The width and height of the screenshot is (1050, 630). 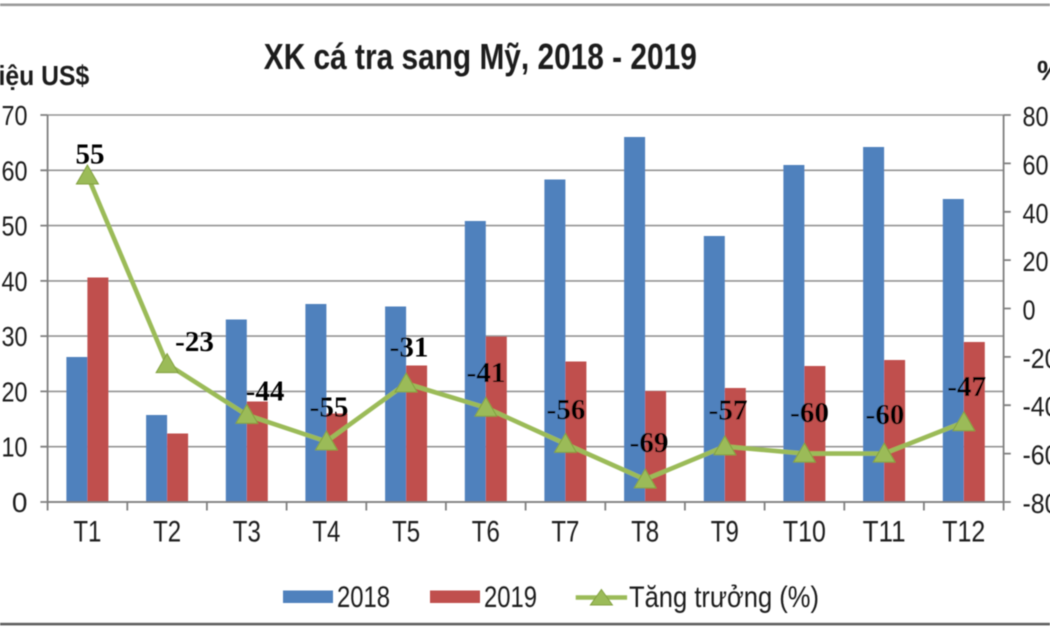 What do you see at coordinates (1036, 116) in the screenshot?
I see `svg-text: 80` at bounding box center [1036, 116].